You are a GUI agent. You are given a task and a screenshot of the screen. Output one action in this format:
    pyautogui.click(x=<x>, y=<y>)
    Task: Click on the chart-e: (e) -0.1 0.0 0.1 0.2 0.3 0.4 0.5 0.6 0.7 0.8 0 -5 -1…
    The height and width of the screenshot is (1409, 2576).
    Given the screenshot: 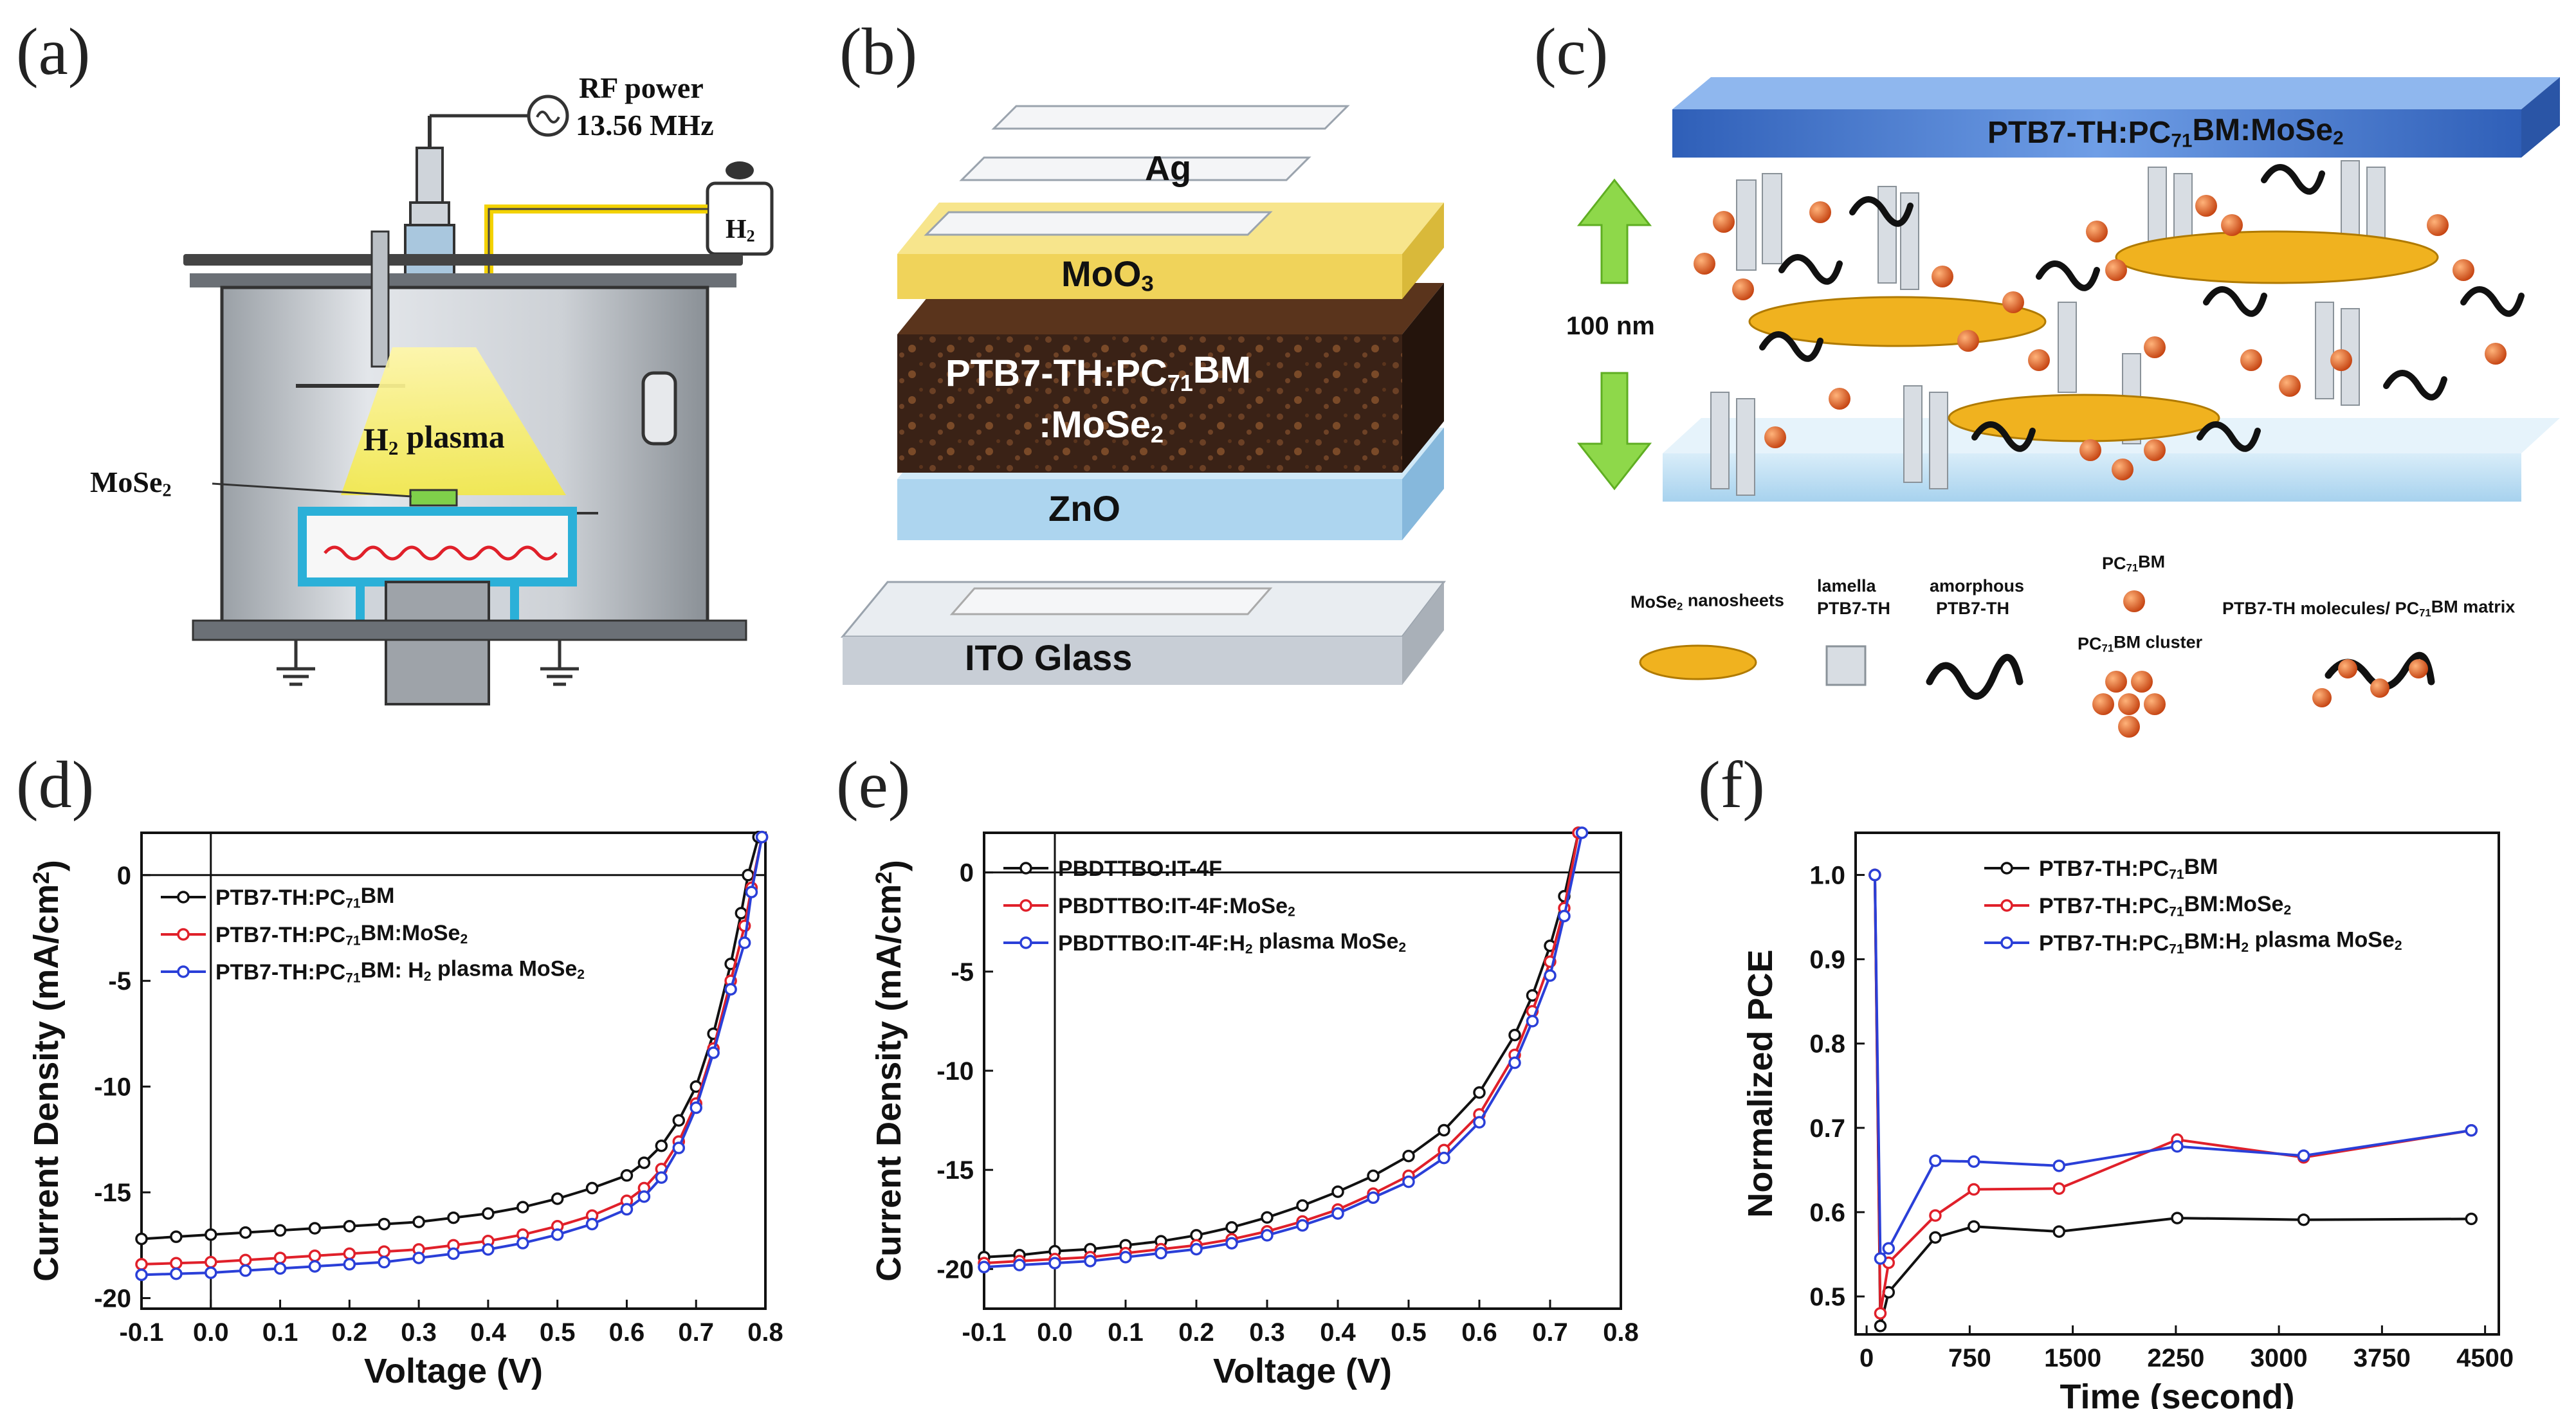 What is the action you would take?
    pyautogui.click(x=1237, y=1069)
    